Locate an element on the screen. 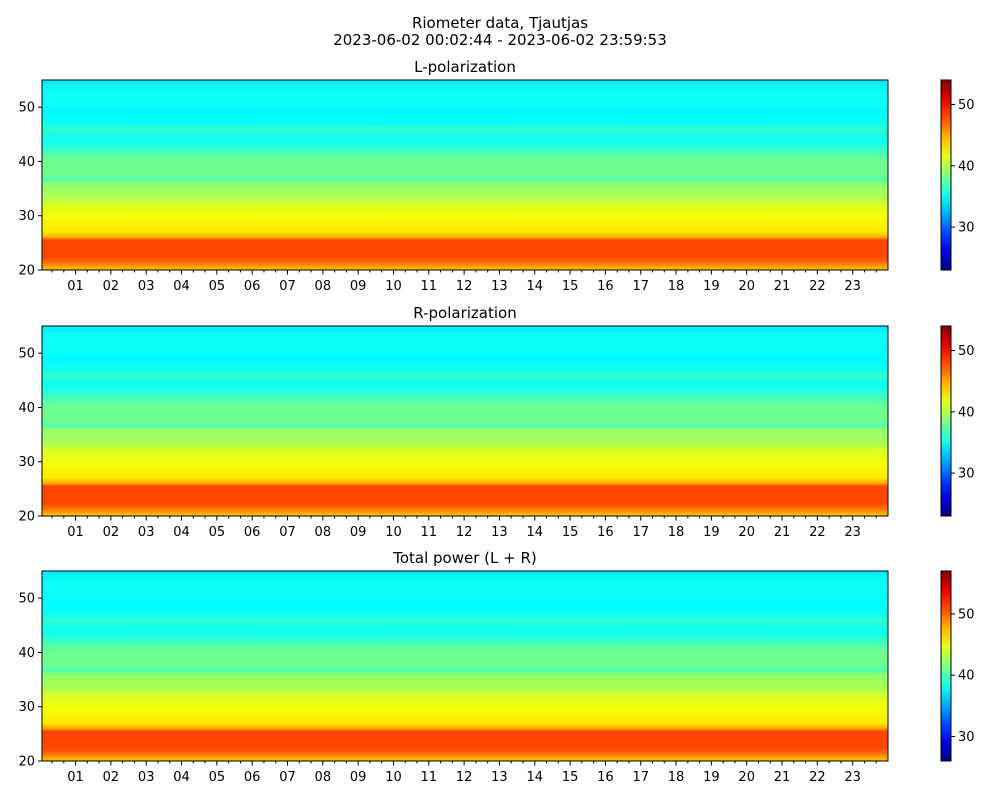 The height and width of the screenshot is (804, 1000). panel-title: Total power (L + R) is located at coordinates (464, 558).